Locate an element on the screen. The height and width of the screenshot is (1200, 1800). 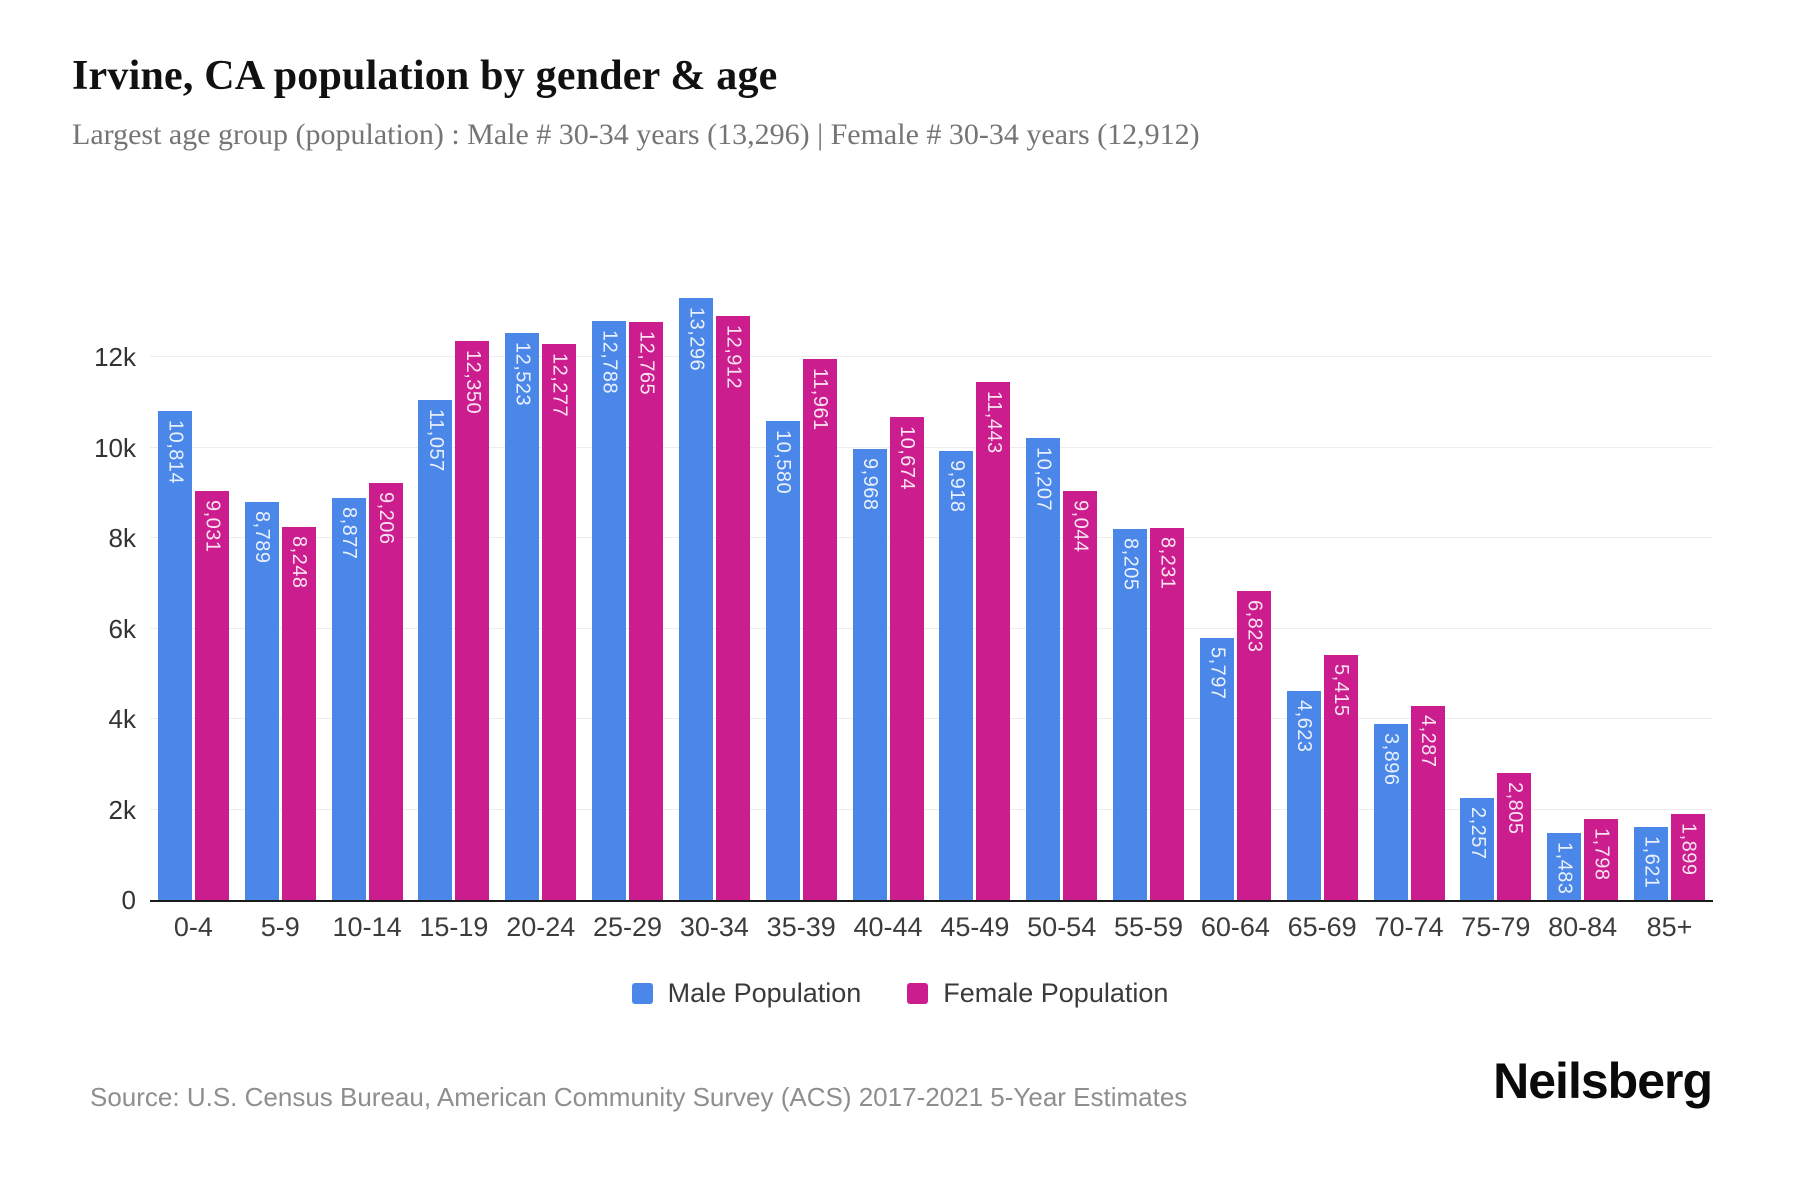
bar-value-label: 6,823 is located at coordinates (1254, 626).